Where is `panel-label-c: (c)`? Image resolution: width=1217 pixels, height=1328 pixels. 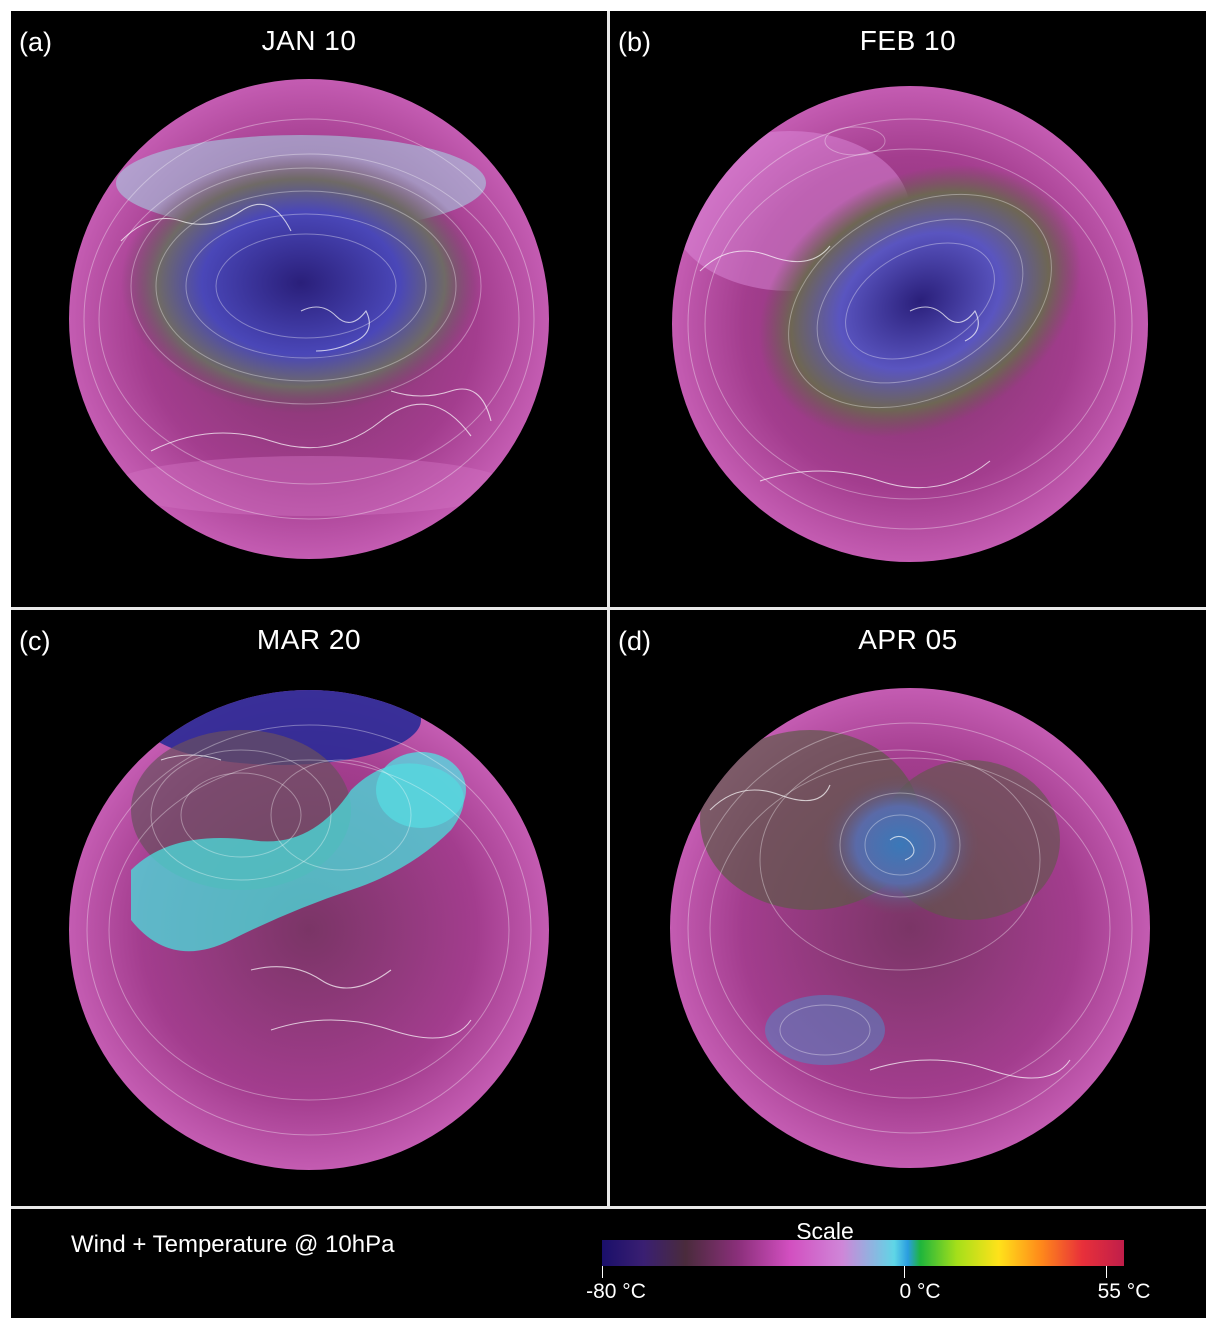 panel-label-c: (c) is located at coordinates (35, 641).